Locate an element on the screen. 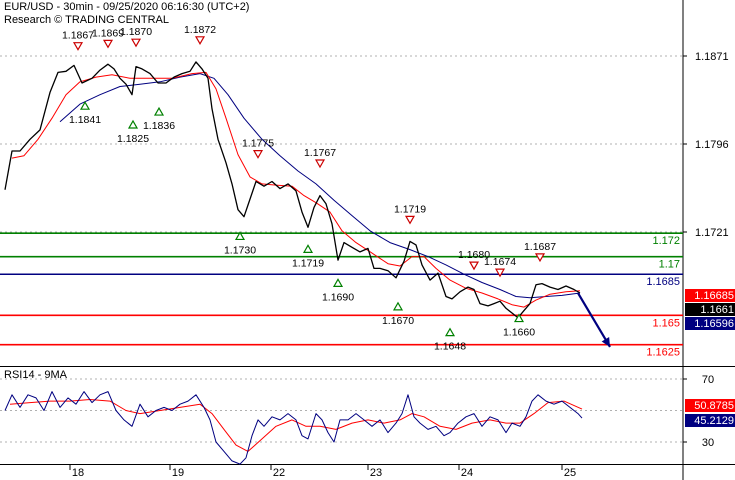 The height and width of the screenshot is (480, 735). rsi-title: RSI14 - 9MA is located at coordinates (36, 375).